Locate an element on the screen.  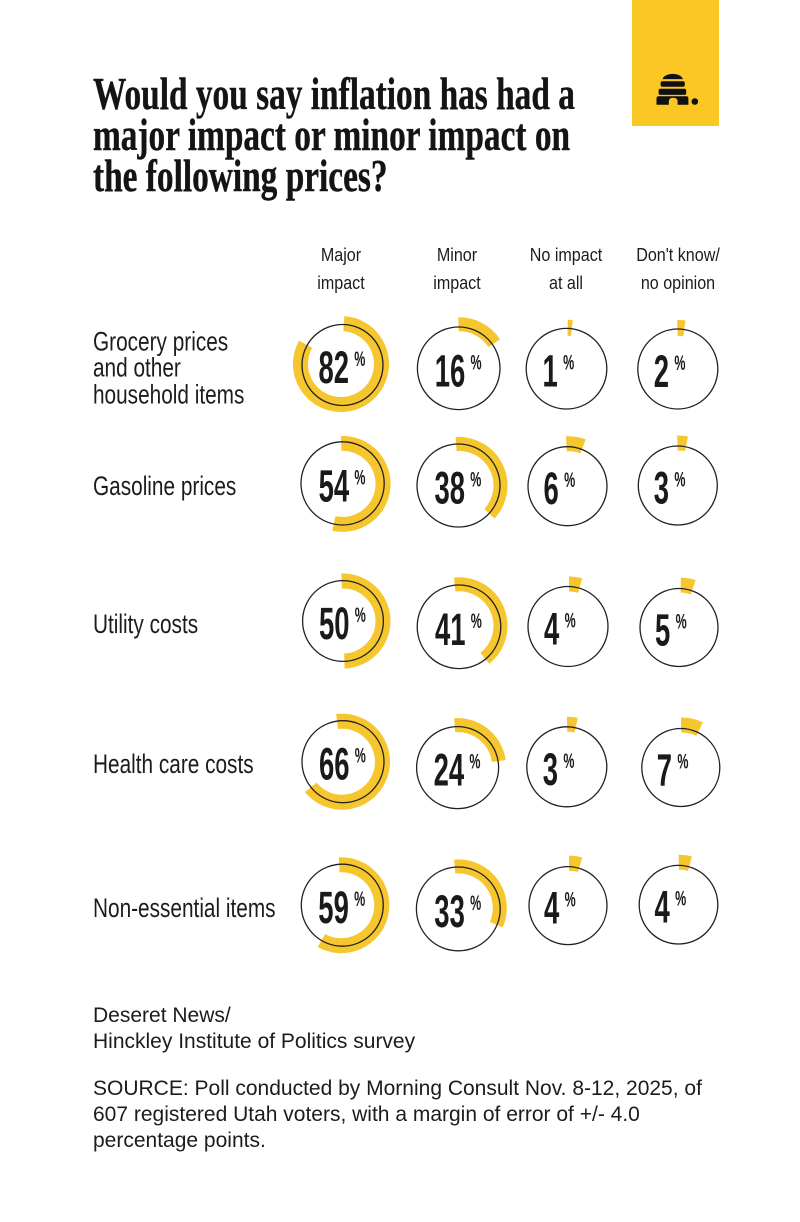
svg-text: 1 is located at coordinates (550, 371).